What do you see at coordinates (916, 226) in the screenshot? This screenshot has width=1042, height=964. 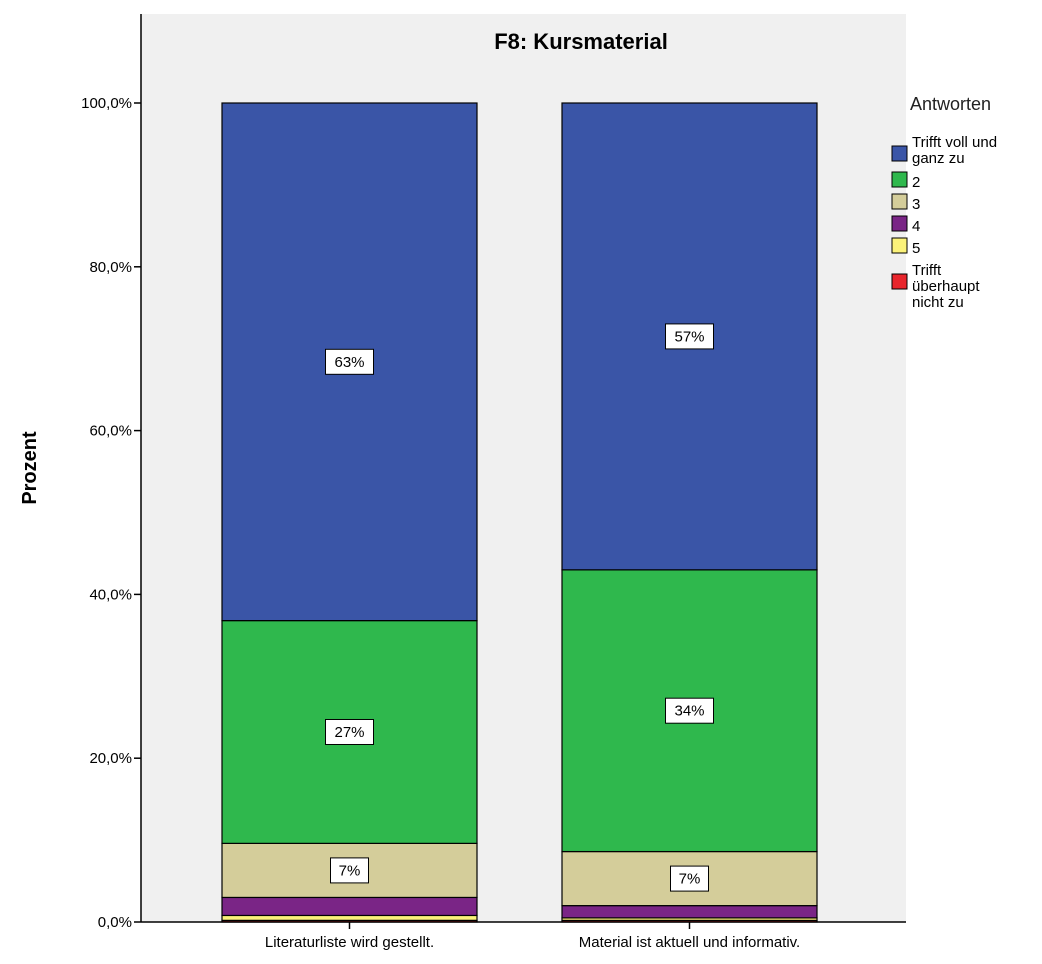 I see `legend-label: 4` at bounding box center [916, 226].